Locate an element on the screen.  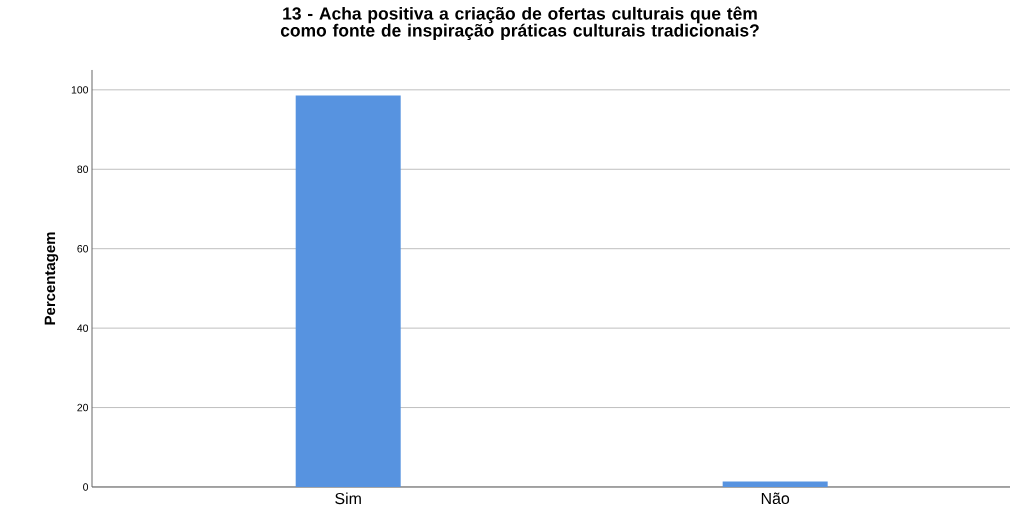
y-tick-label: 100 is located at coordinates (80, 90).